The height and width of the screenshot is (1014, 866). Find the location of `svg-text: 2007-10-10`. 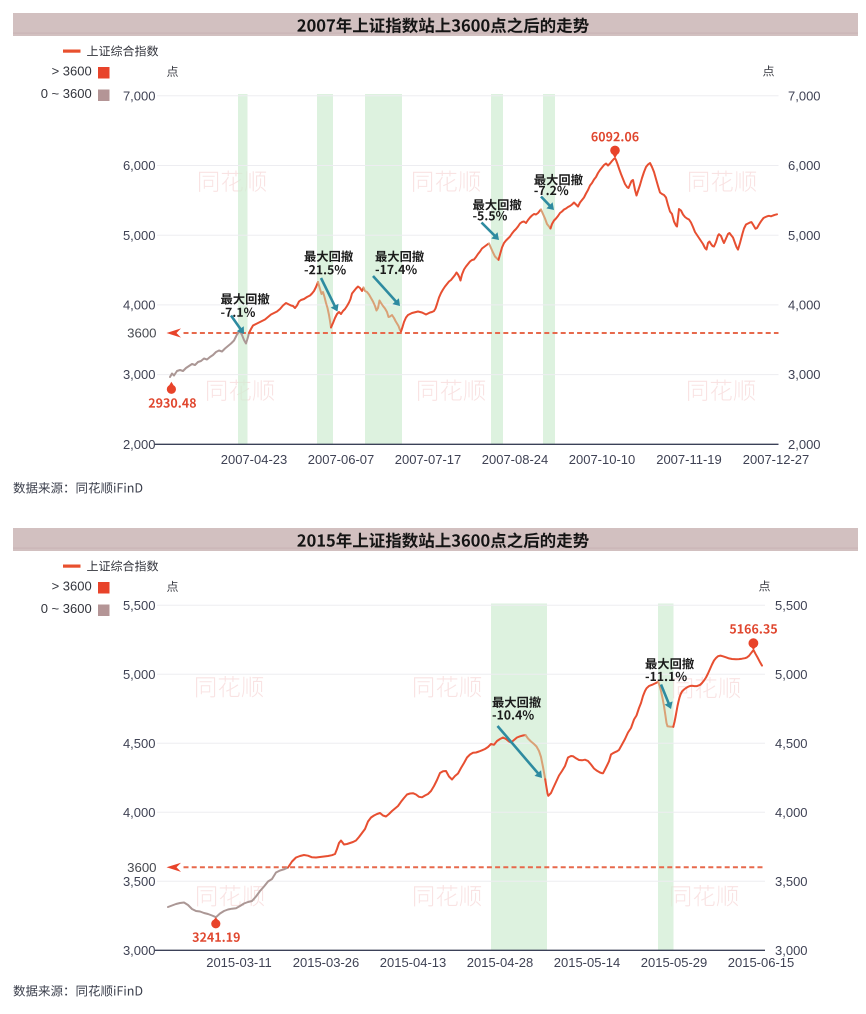

svg-text: 2007-10-10 is located at coordinates (602, 459).